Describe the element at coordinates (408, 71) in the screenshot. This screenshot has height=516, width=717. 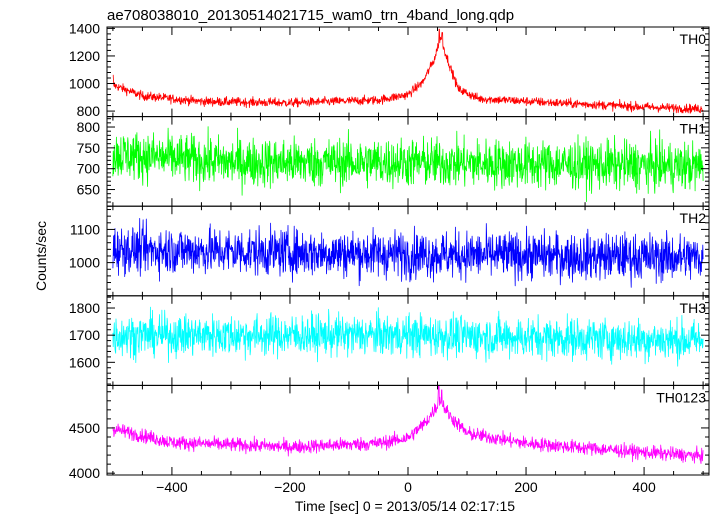
I see `series-th0` at that location.